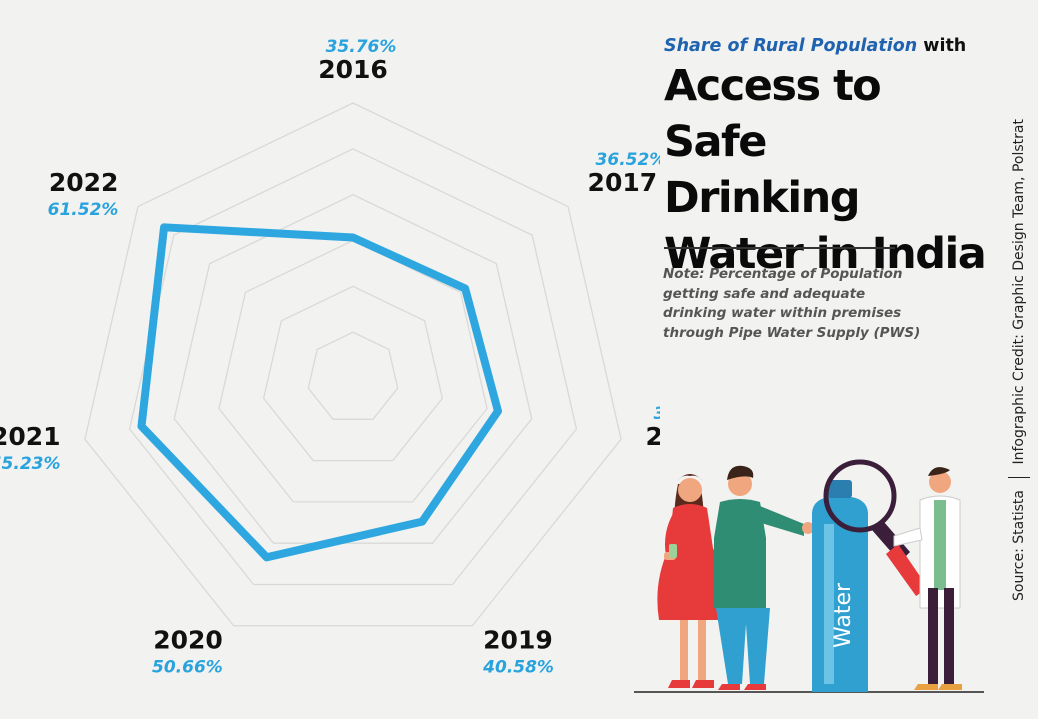 This screenshot has width=1038, height=719. Describe the element at coordinates (1019, 545) in the screenshot. I see `source-text: Source: Statista` at that location.